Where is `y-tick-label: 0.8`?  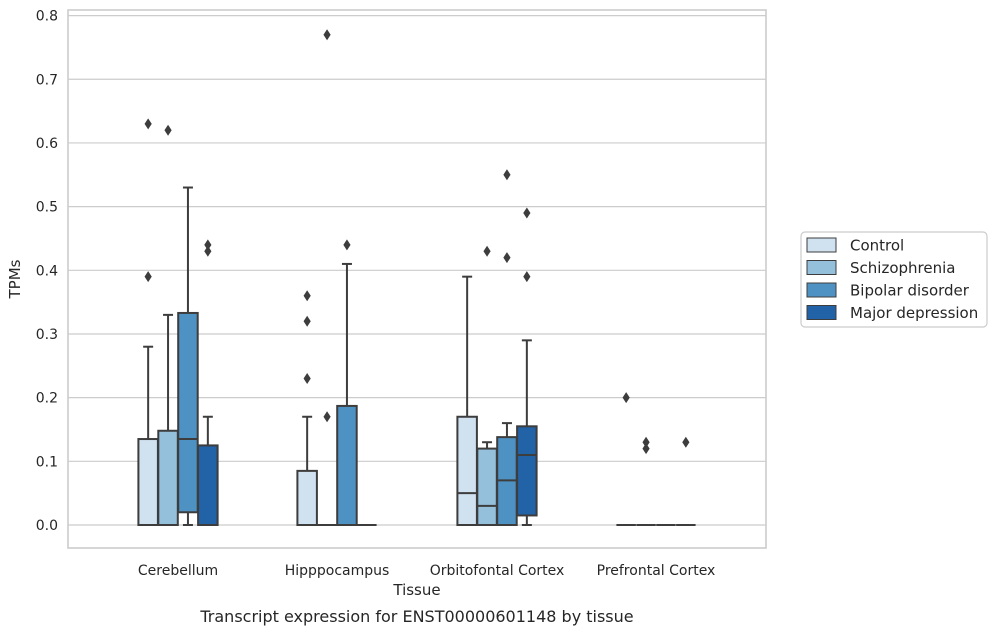
y-tick-label: 0.8 is located at coordinates (47, 17).